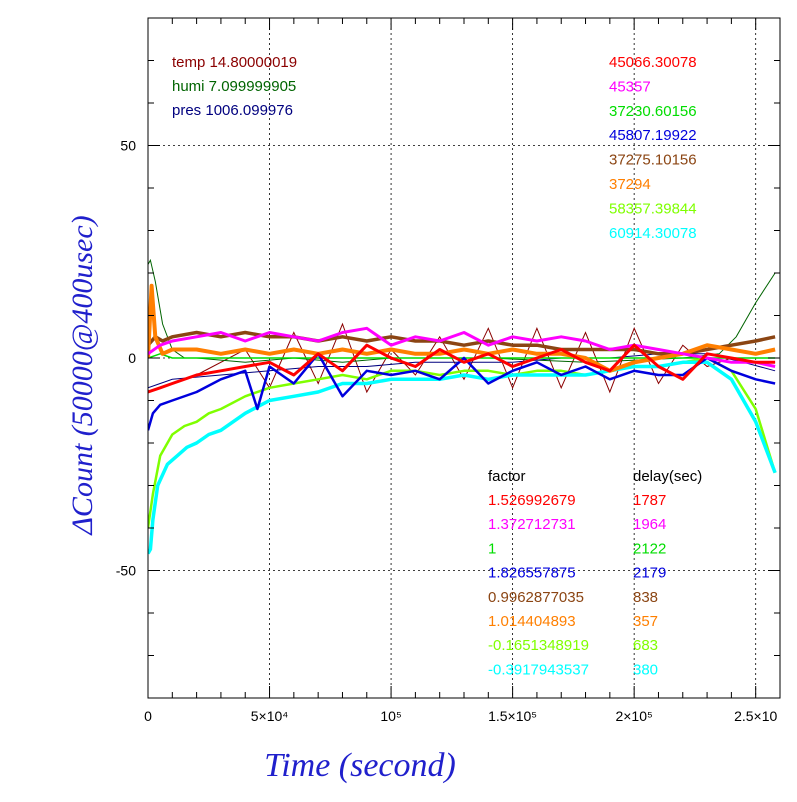  I want to click on factor-value: 1, so click(492, 548).